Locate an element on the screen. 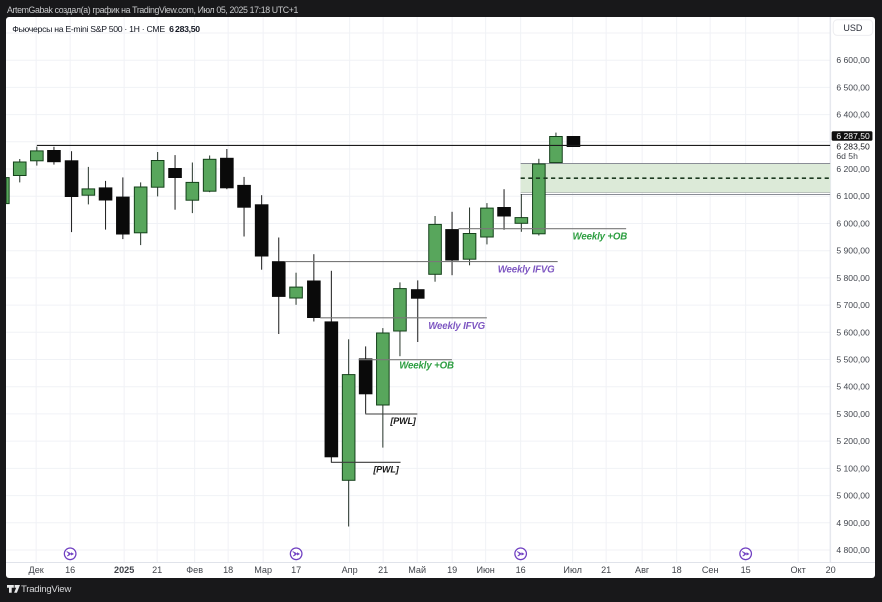  svg-text: Май is located at coordinates (418, 570).